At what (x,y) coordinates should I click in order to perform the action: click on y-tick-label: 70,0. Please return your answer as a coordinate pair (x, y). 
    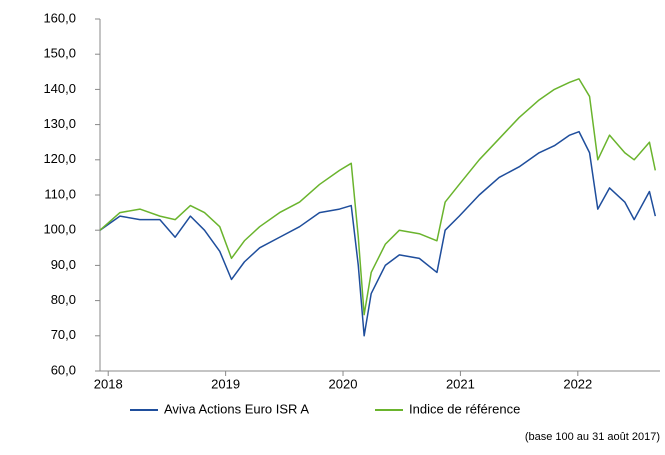
    Looking at the image, I should click on (63, 334).